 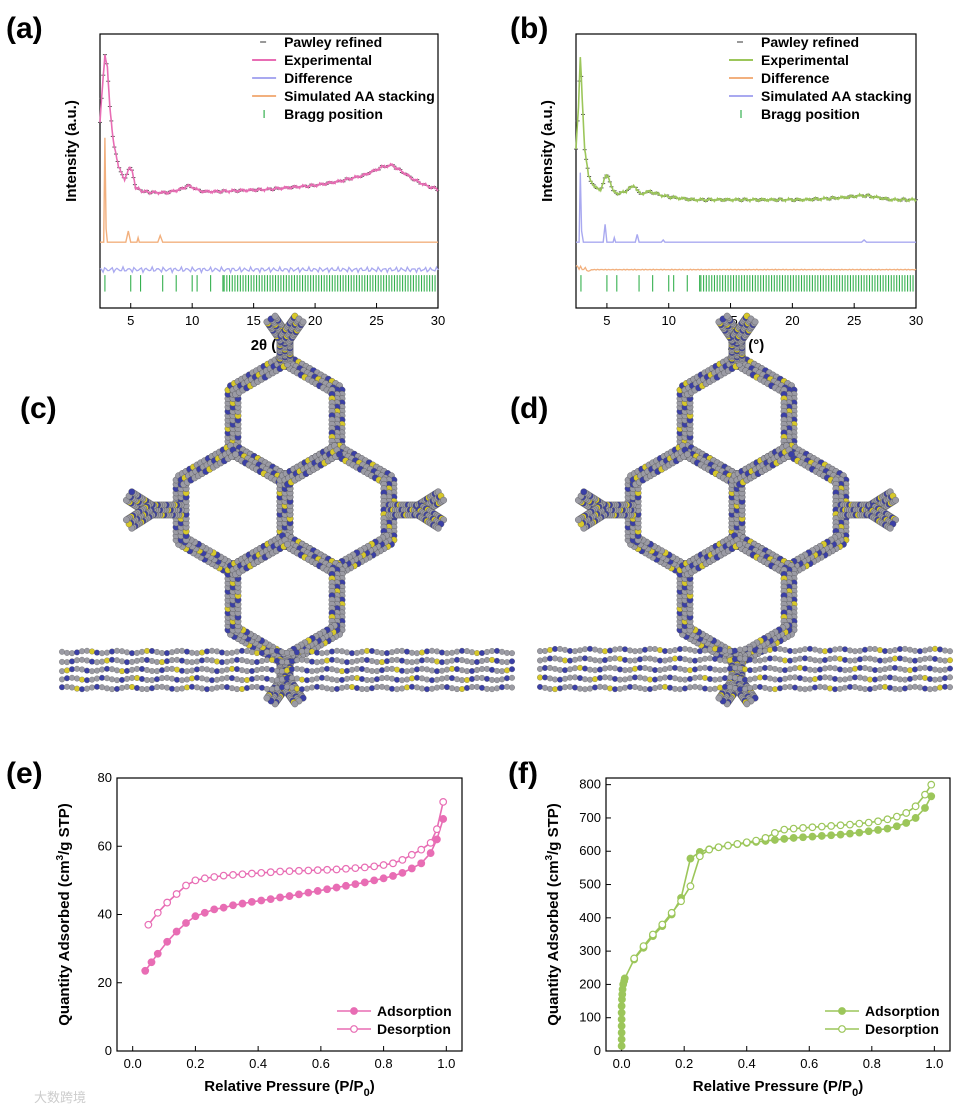 I want to click on x-tick-label: 25, so click(x=376, y=320).